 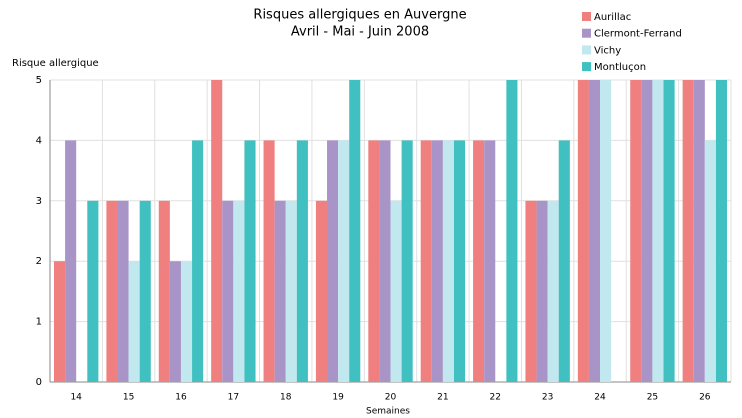 What do you see at coordinates (360, 32) in the screenshot?
I see `chart-subtitle: Avril - Mai - Juin 2008` at bounding box center [360, 32].